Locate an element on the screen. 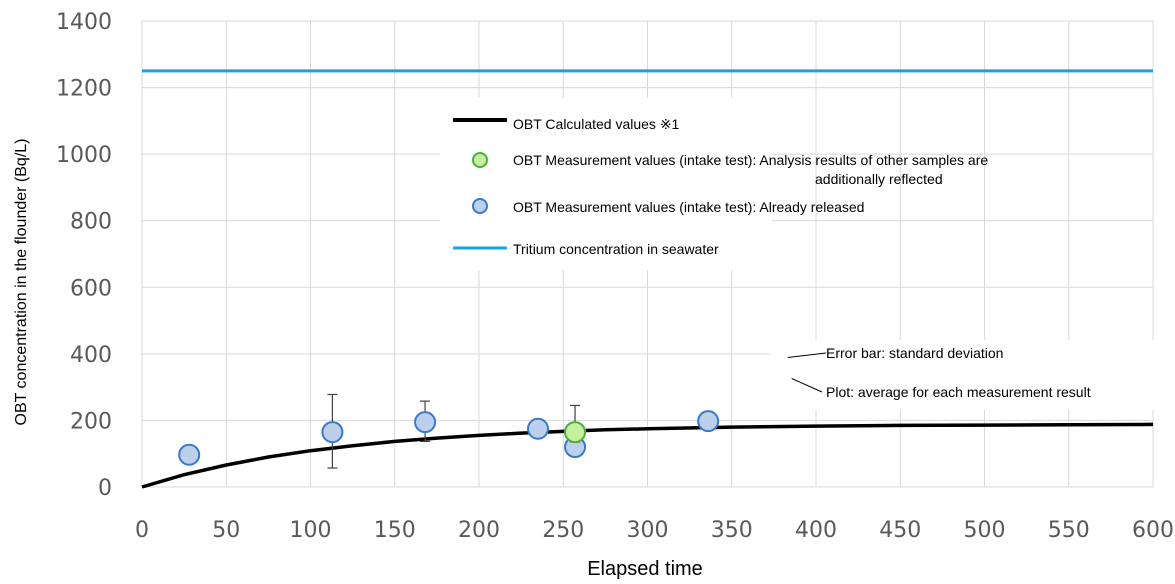 The width and height of the screenshot is (1175, 584). x-tick-label: 400 is located at coordinates (816, 530).